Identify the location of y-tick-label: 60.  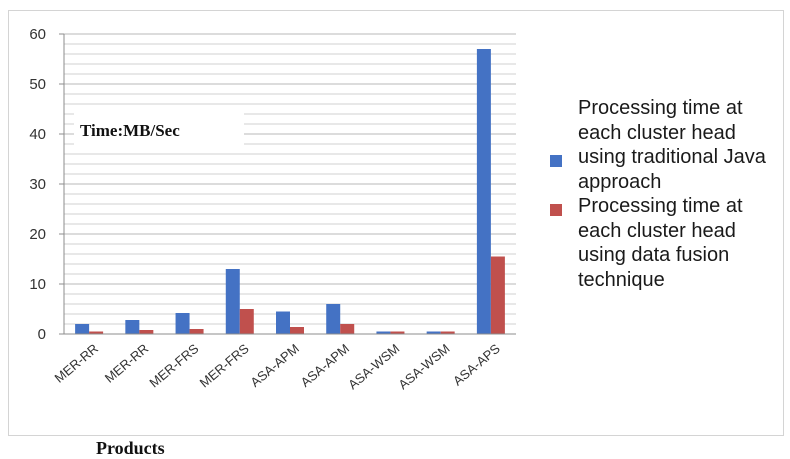
(37, 34).